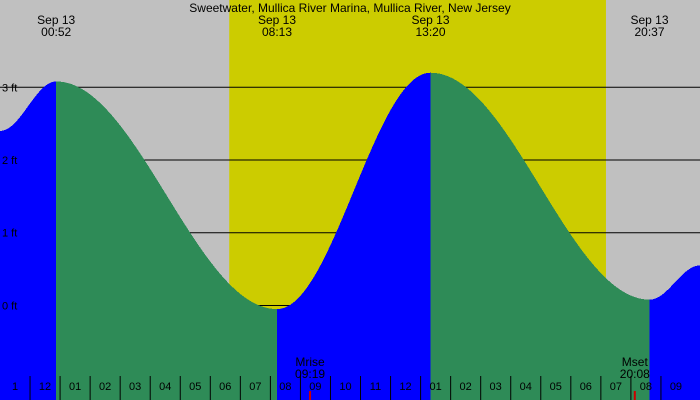 The width and height of the screenshot is (700, 400). Describe the element at coordinates (15, 387) in the screenshot. I see `x-tick-label-0: 1` at that location.